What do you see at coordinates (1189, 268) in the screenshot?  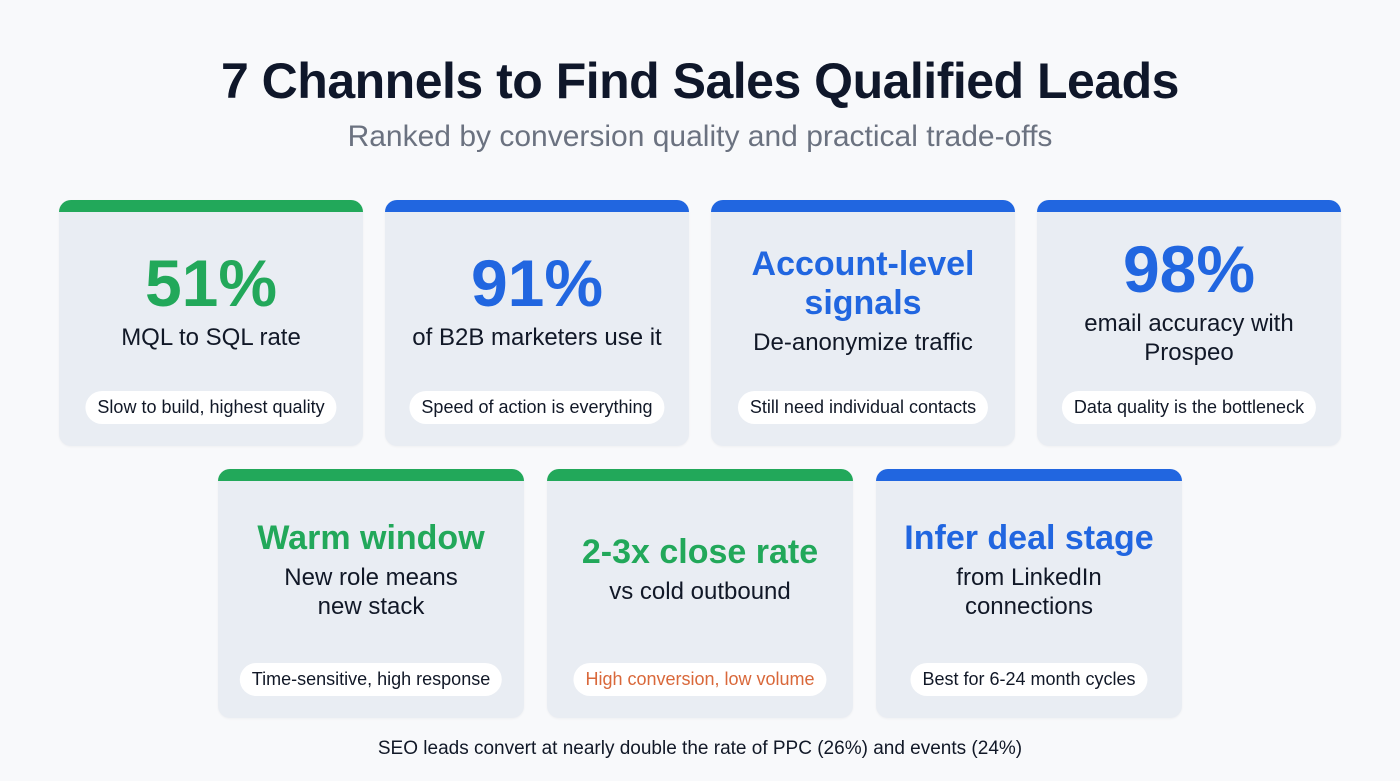 I see `card-headline: 98%` at bounding box center [1189, 268].